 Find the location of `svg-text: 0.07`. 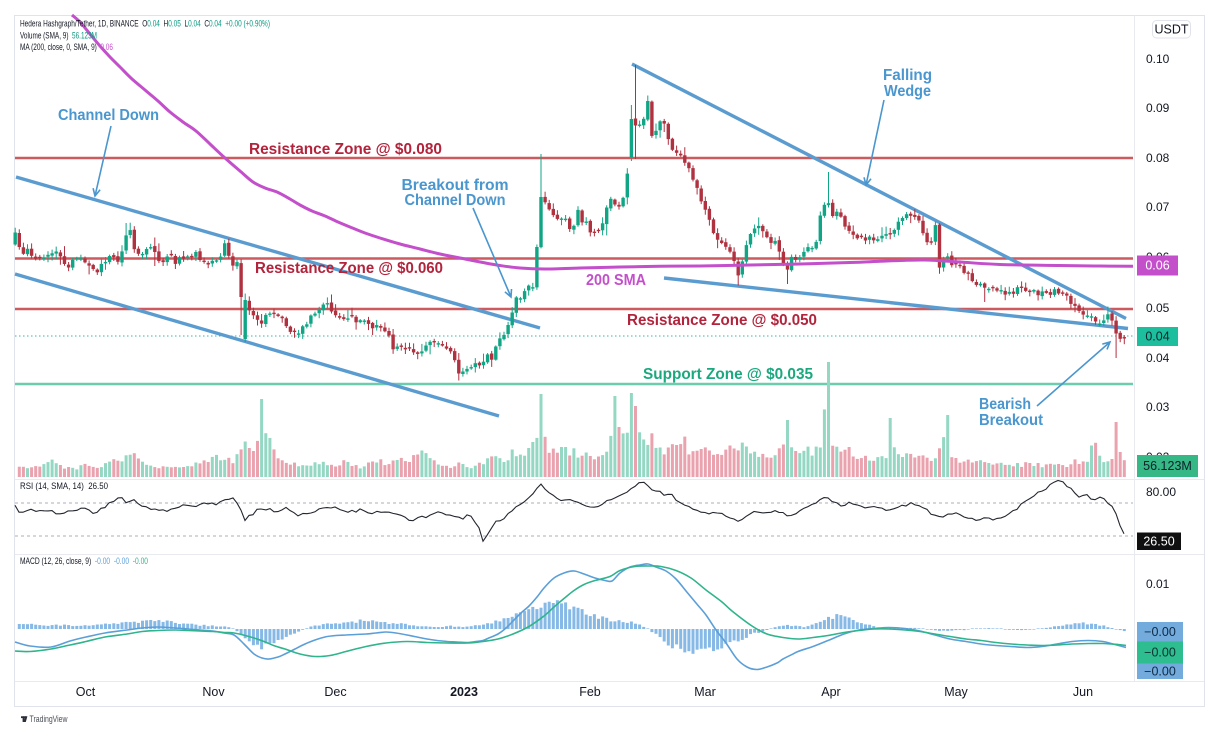

svg-text: 0.07 is located at coordinates (1158, 207).